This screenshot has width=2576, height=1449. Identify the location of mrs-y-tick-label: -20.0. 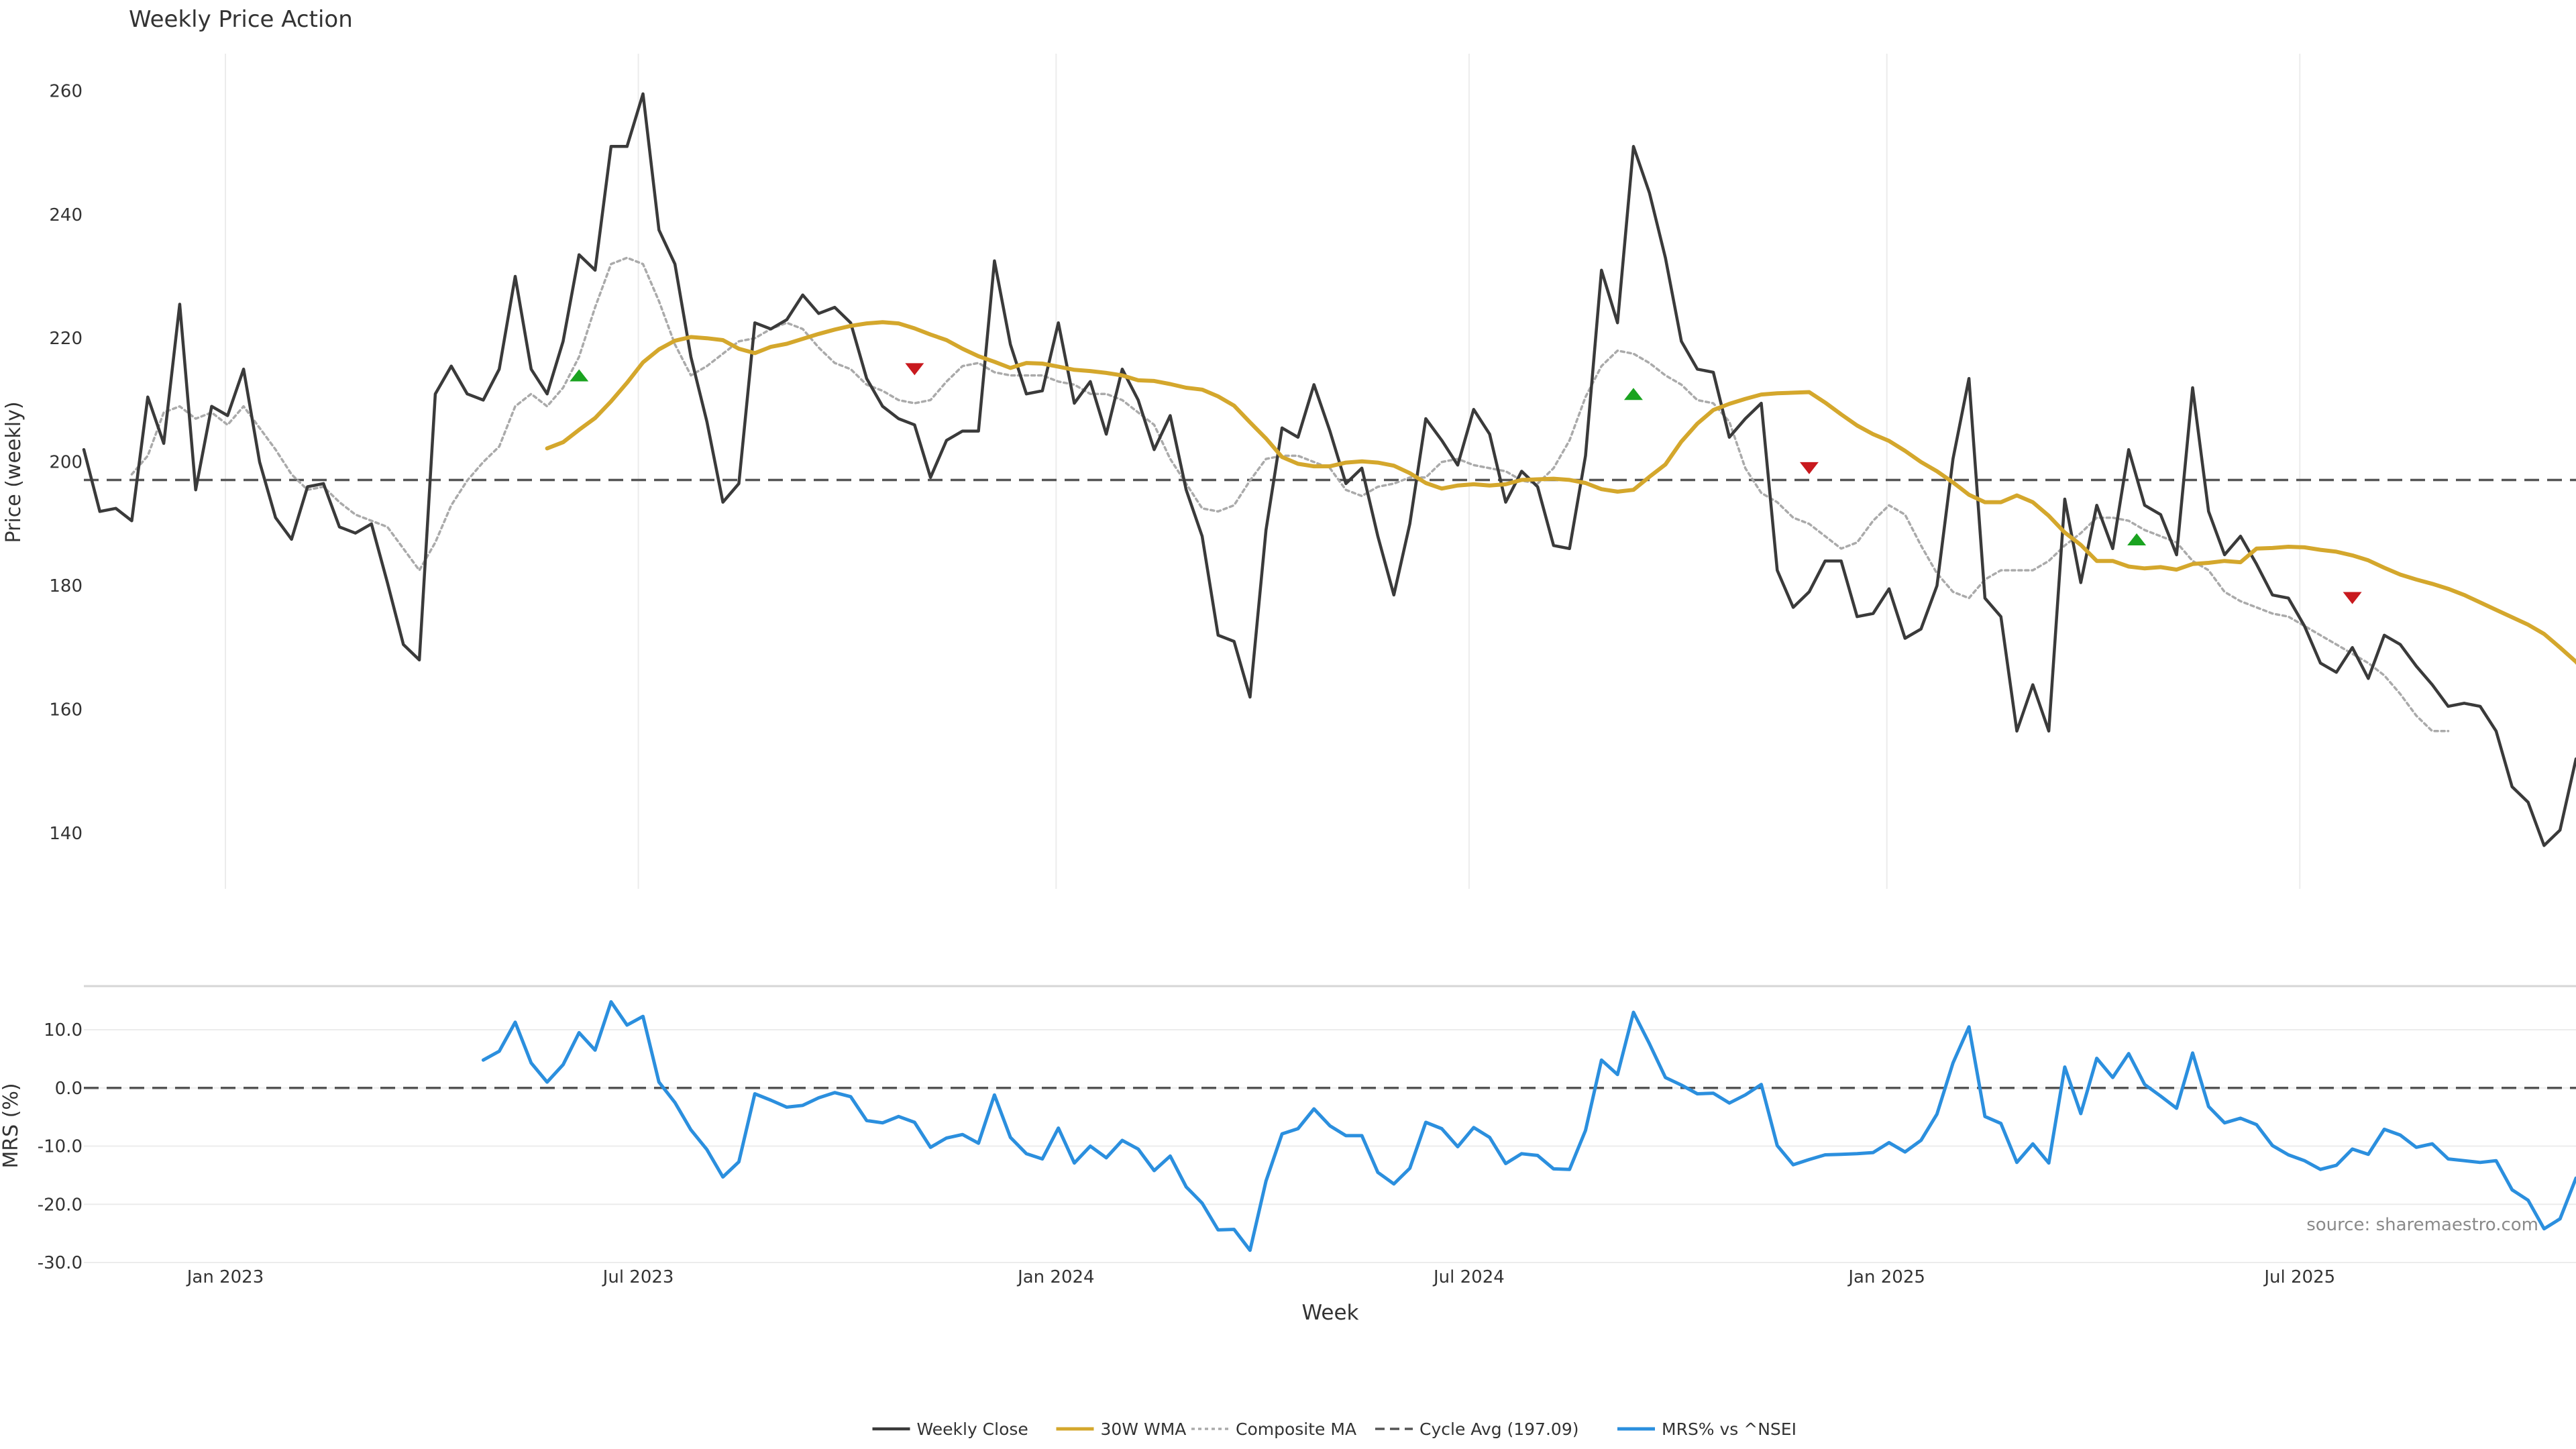
(60, 1205).